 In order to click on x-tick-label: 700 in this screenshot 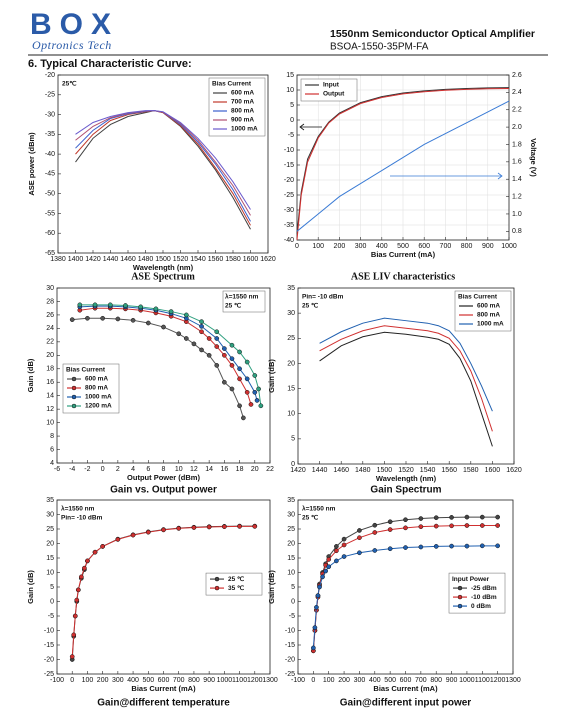, I will do `click(446, 246)`.